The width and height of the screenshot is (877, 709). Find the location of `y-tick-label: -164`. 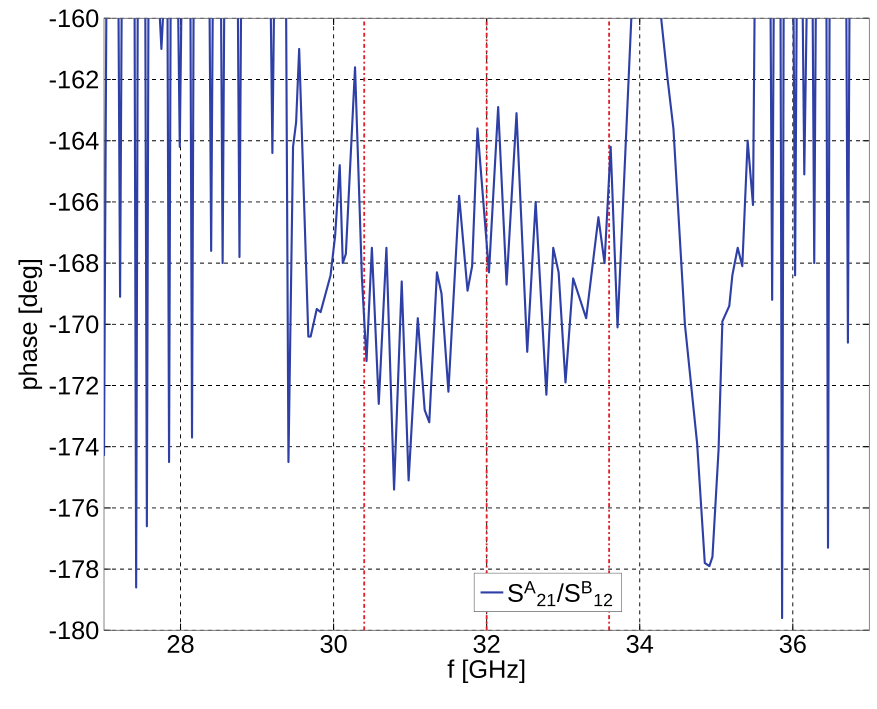

y-tick-label: -164 is located at coordinates (74, 141).